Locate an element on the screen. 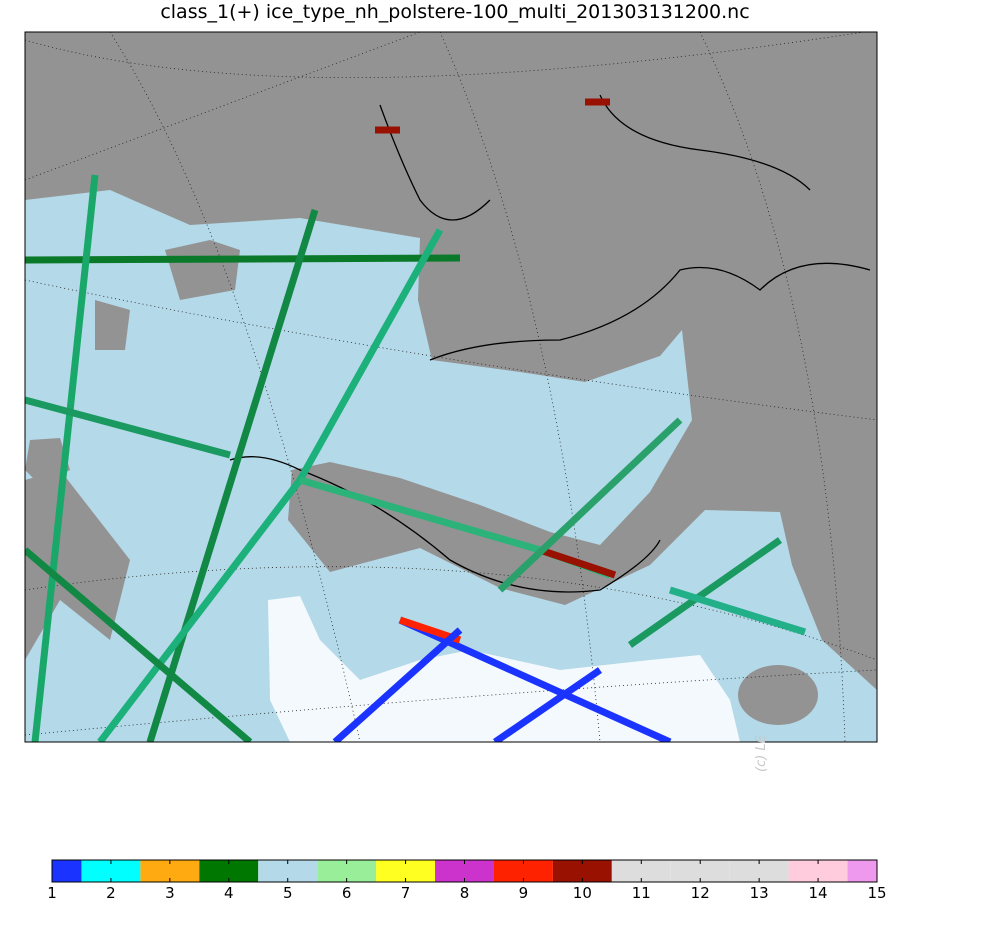  colorbar-tick-label: 6 is located at coordinates (347, 893).